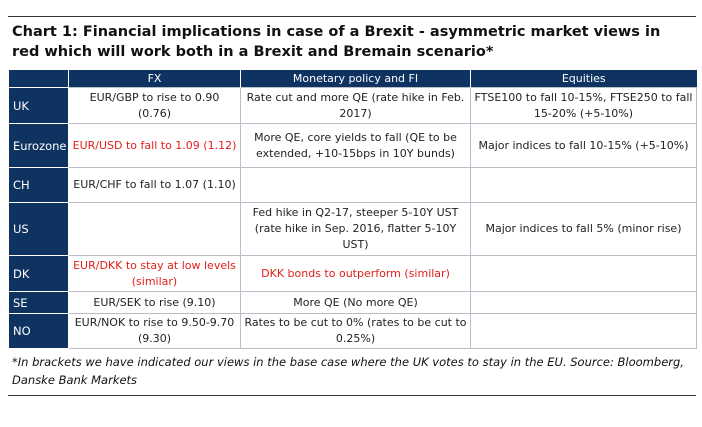 Image resolution: width=702 pixels, height=427 pixels. Describe the element at coordinates (38, 302) in the screenshot. I see `row-label: SE` at that location.